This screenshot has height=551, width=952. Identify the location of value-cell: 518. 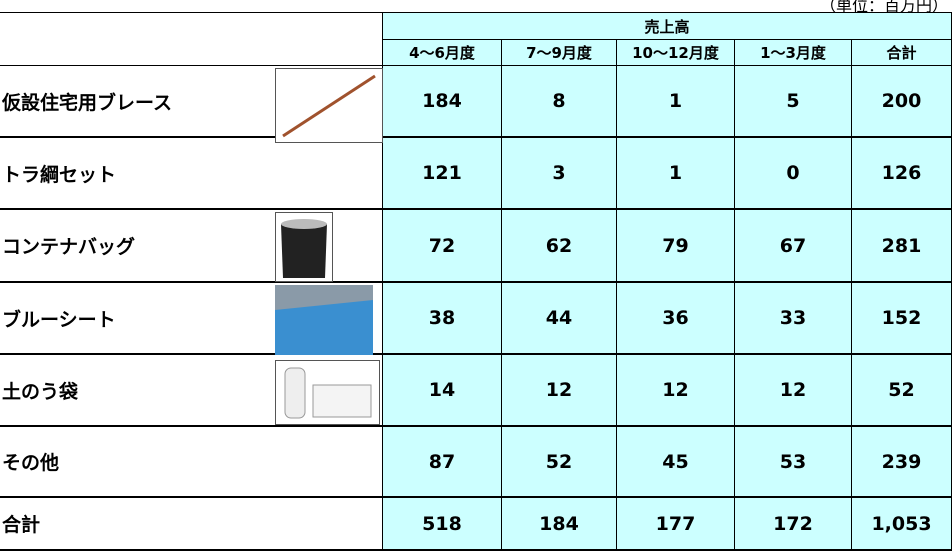
(442, 524).